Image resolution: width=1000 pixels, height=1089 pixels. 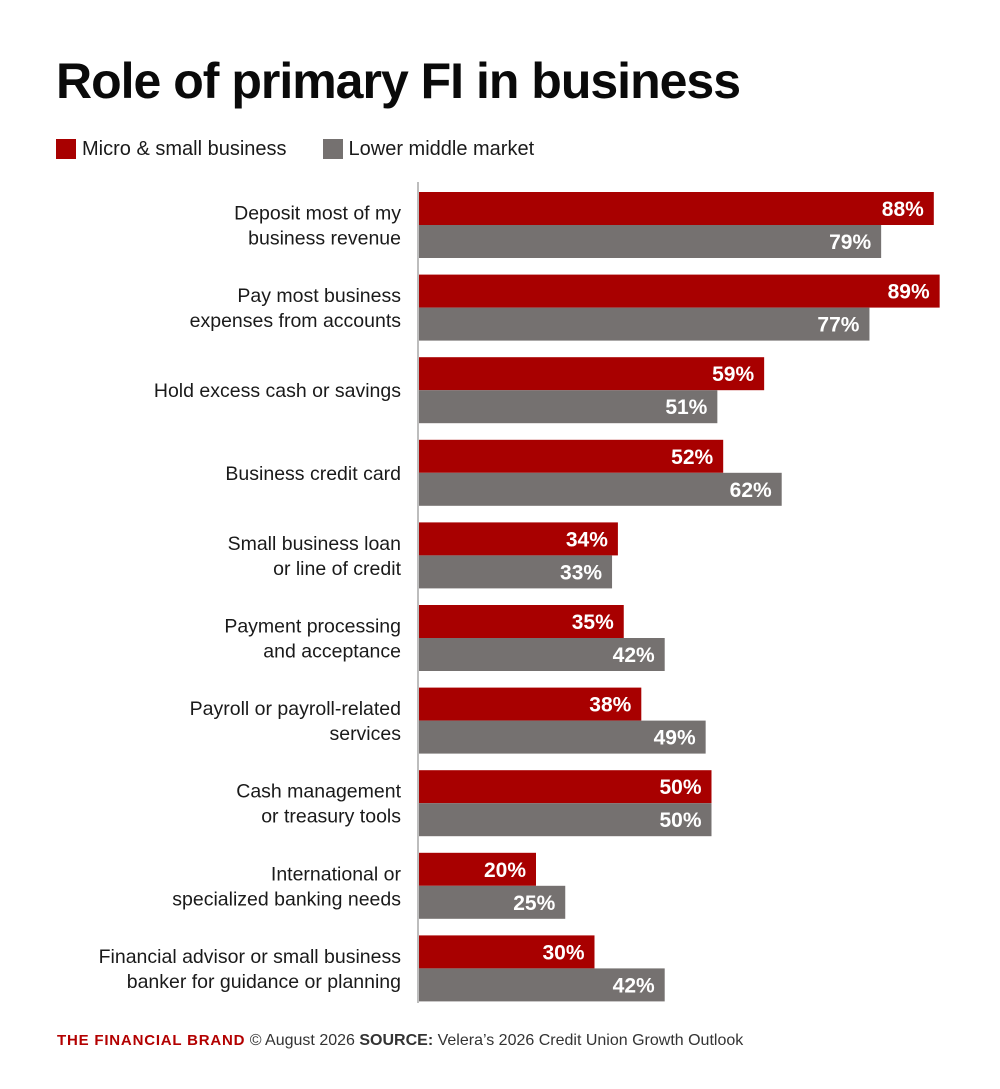 What do you see at coordinates (505, 870) in the screenshot?
I see `data-label-micro-small-business-8: 20%` at bounding box center [505, 870].